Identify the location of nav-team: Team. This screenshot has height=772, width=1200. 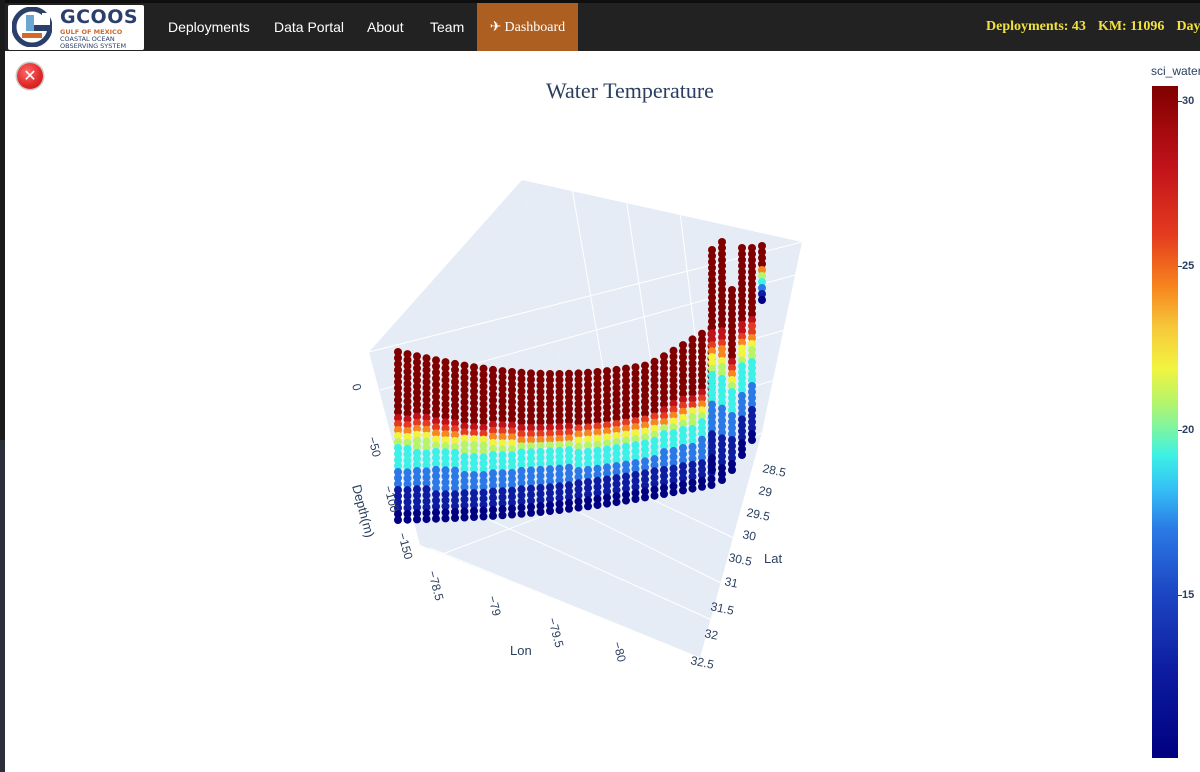
(447, 27).